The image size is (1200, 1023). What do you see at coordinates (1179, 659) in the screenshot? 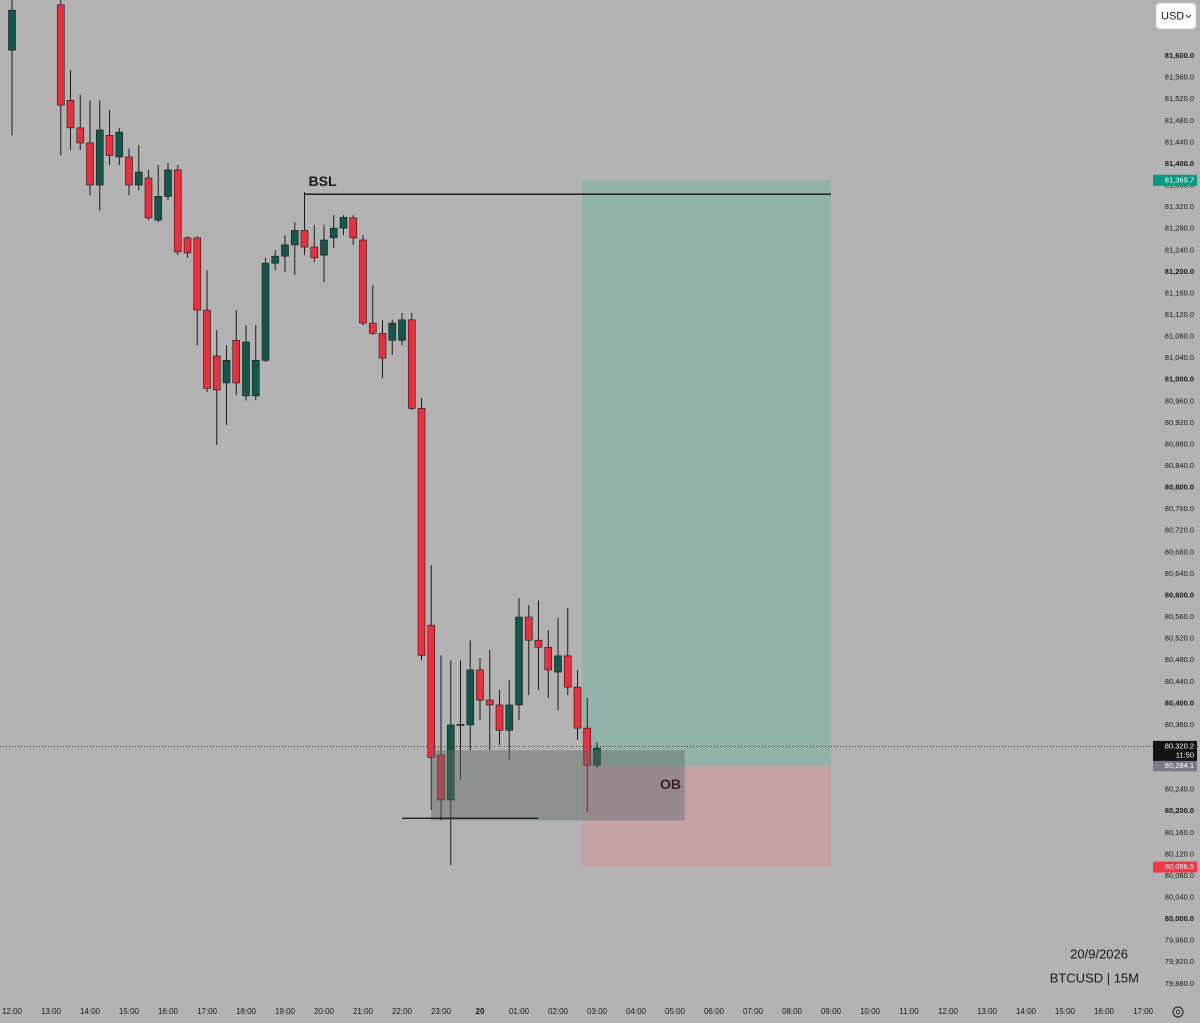
I see `y-tick-label: 80,480.0` at bounding box center [1179, 659].